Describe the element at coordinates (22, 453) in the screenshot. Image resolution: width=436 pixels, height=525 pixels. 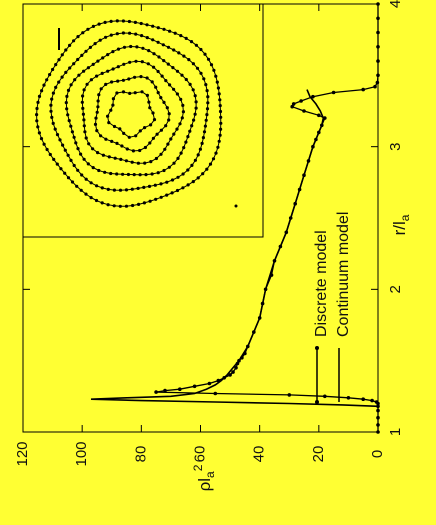
I see `y-tick-label-6: 120` at that location.